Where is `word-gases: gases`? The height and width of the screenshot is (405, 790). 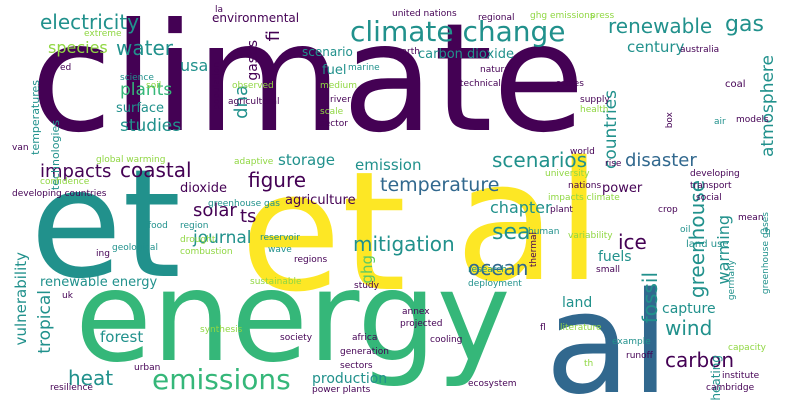
word-gases: gases is located at coordinates (253, 60).